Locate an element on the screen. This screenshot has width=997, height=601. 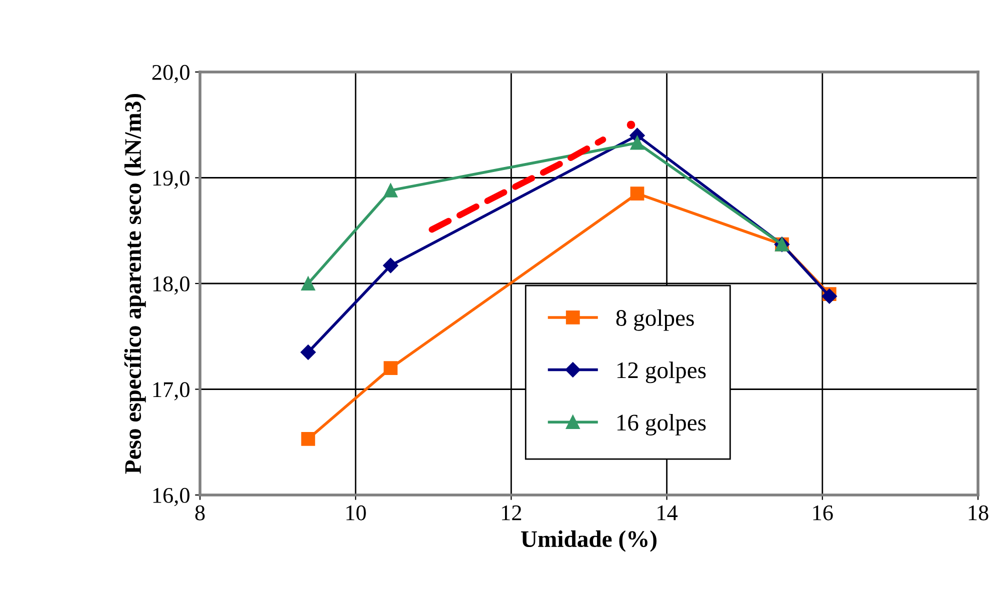
x-tick-label: 8 is located at coordinates (200, 512).